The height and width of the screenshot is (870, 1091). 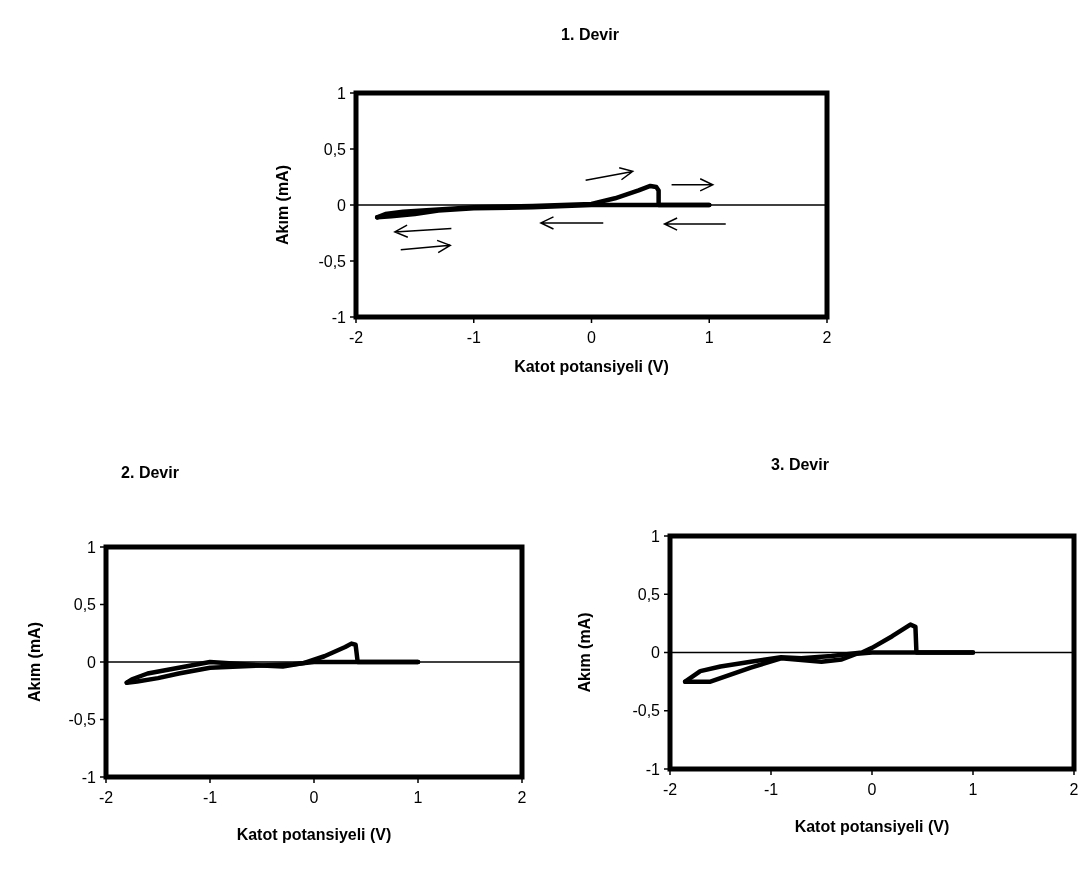 I want to click on chart-title: 3. Devir, so click(x=800, y=464).